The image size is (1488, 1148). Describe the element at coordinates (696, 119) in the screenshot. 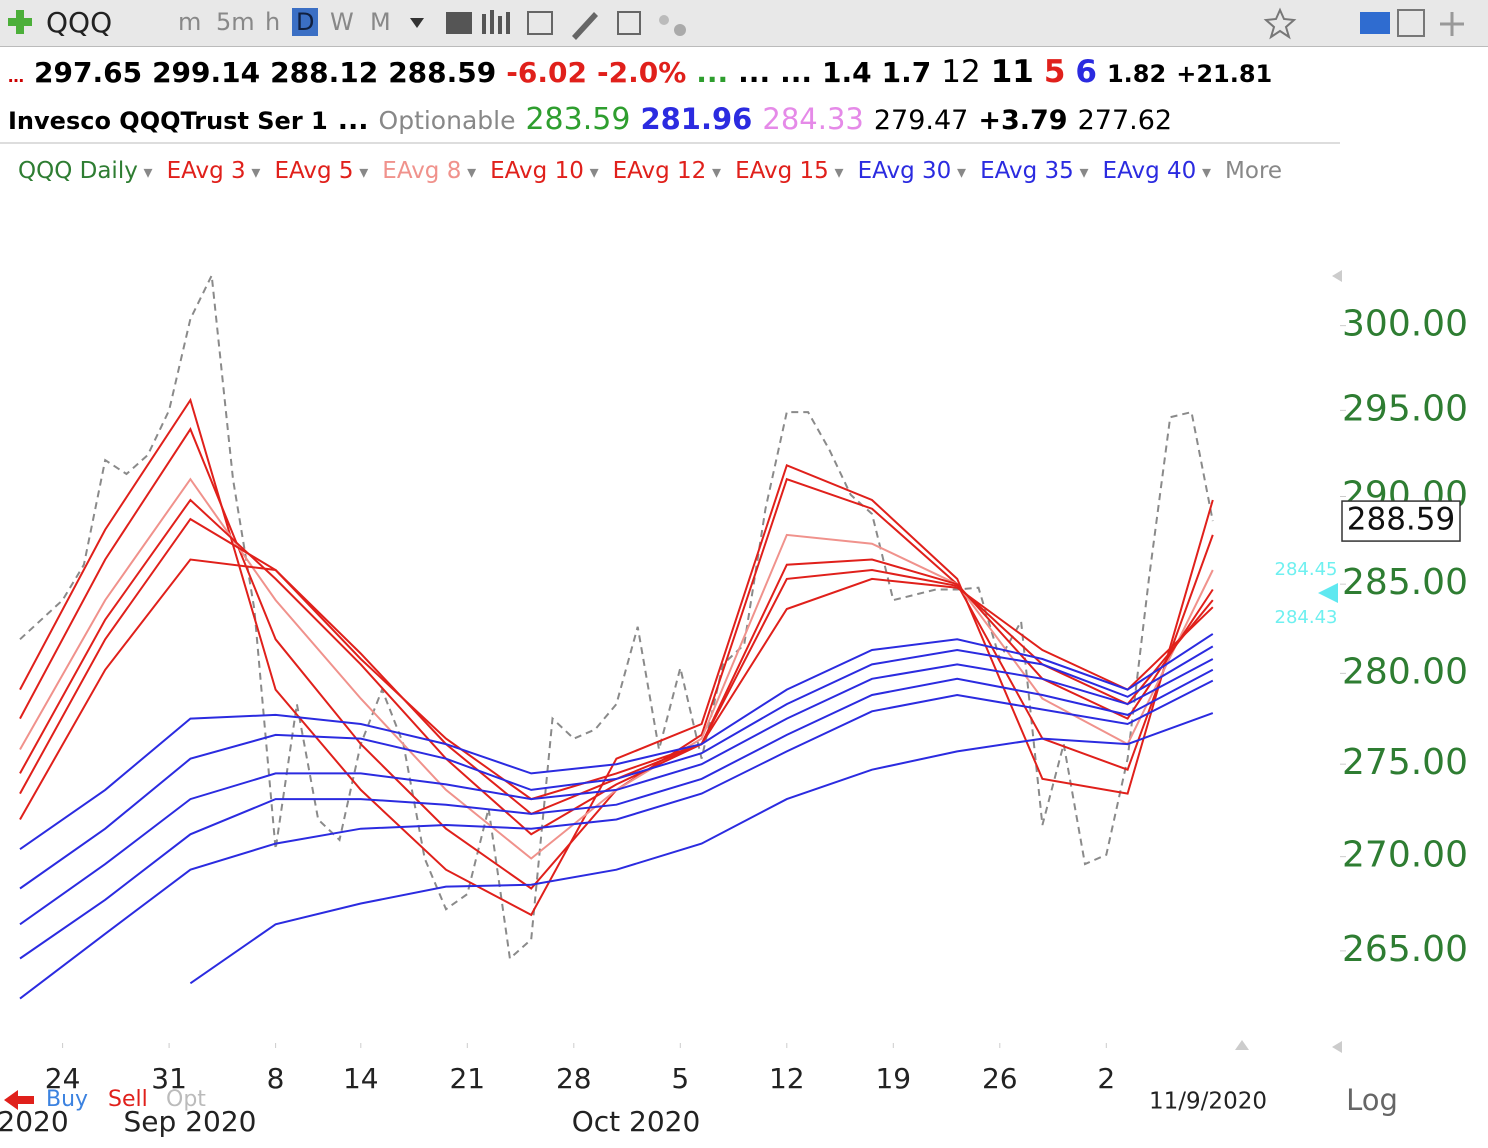

I see `stat: 281.96` at that location.